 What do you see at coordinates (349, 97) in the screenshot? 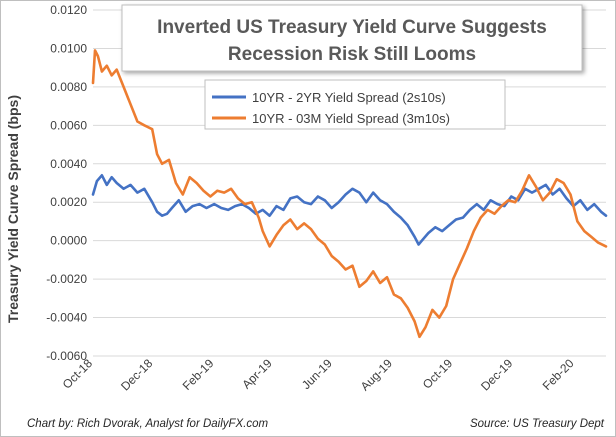
I see `legend-label-2s10s: 10YR - 2YR Yield Spread (2s10s)` at bounding box center [349, 97].